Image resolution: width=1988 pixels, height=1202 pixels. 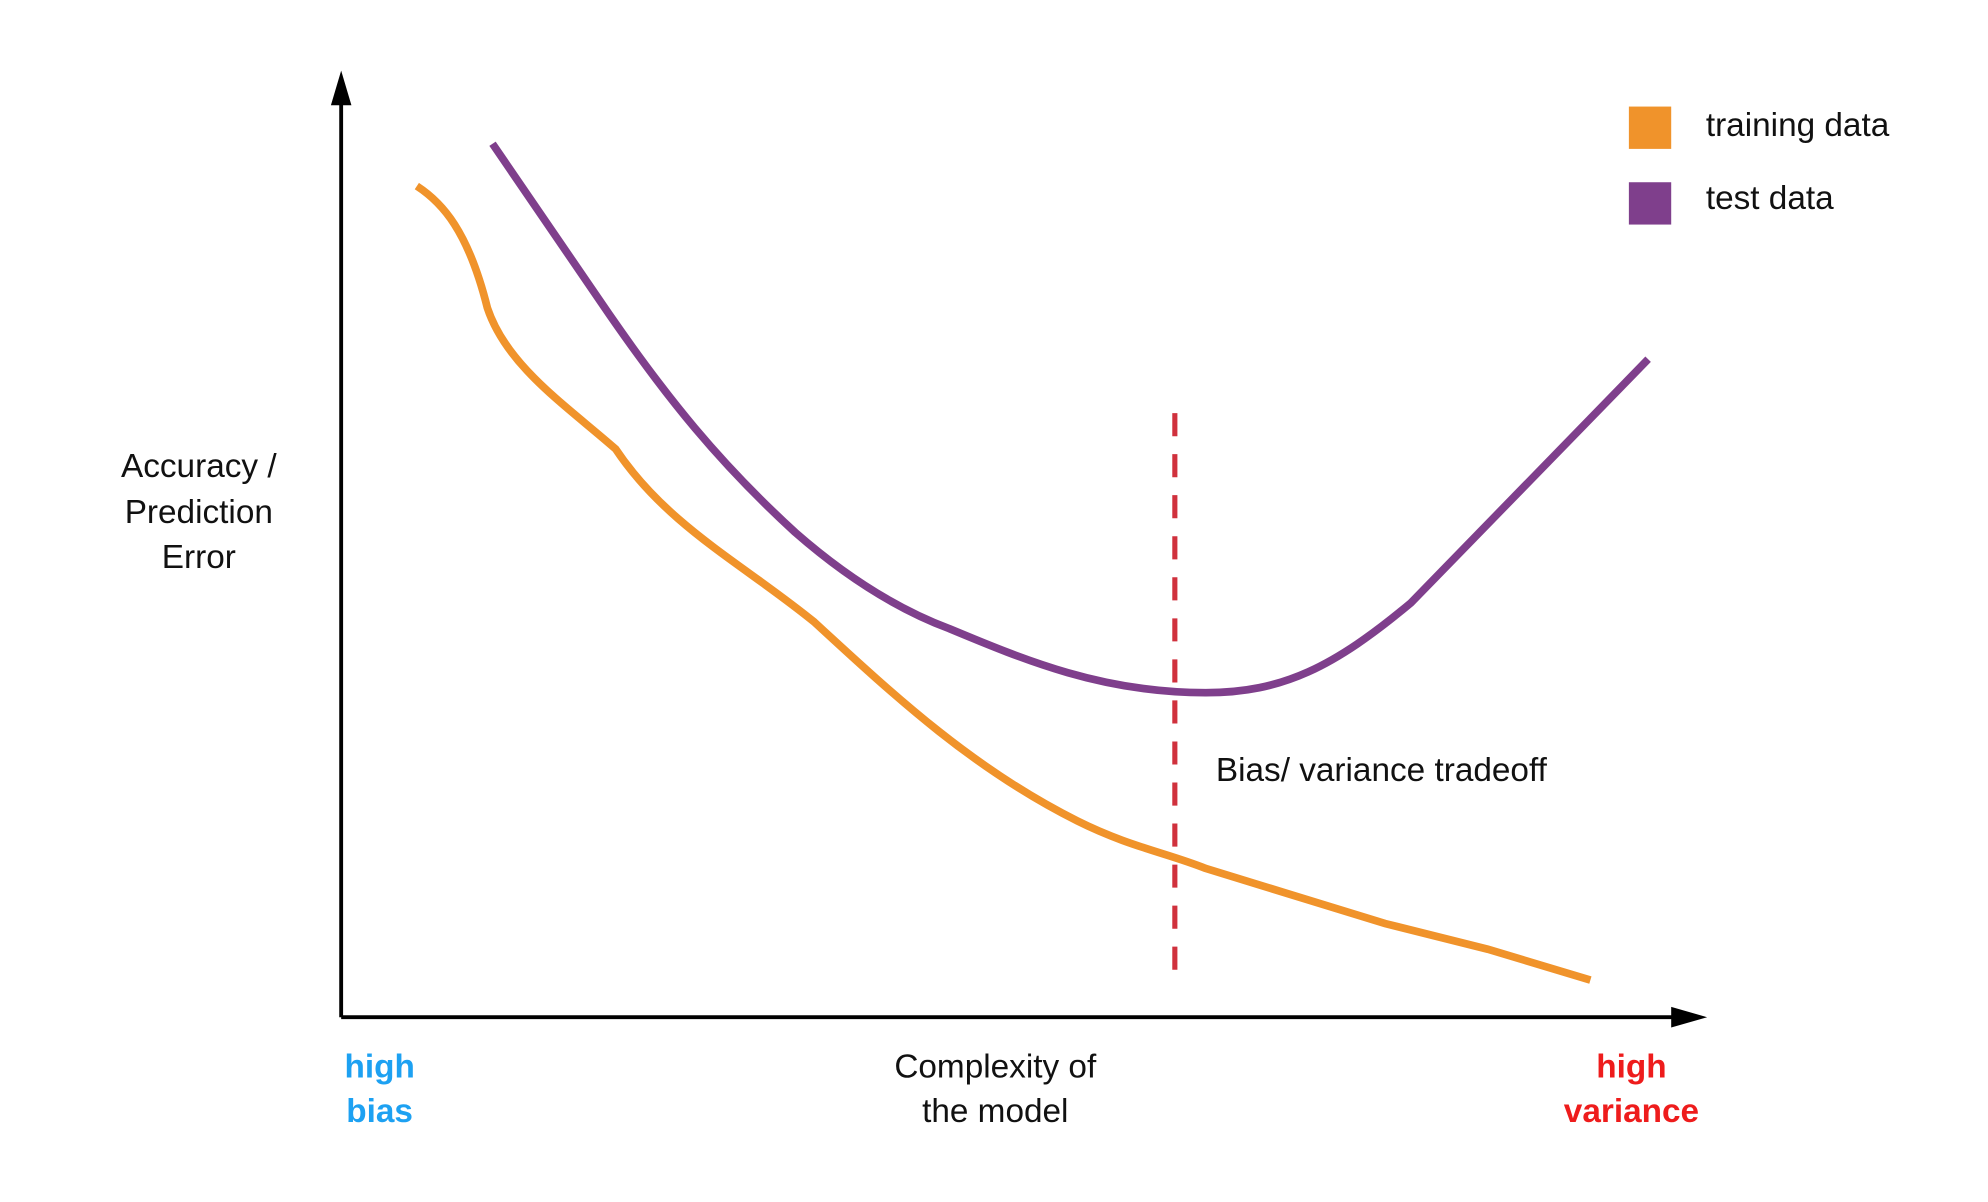 What do you see at coordinates (199, 557) in the screenshot?
I see `y-axis-label: Error` at bounding box center [199, 557].